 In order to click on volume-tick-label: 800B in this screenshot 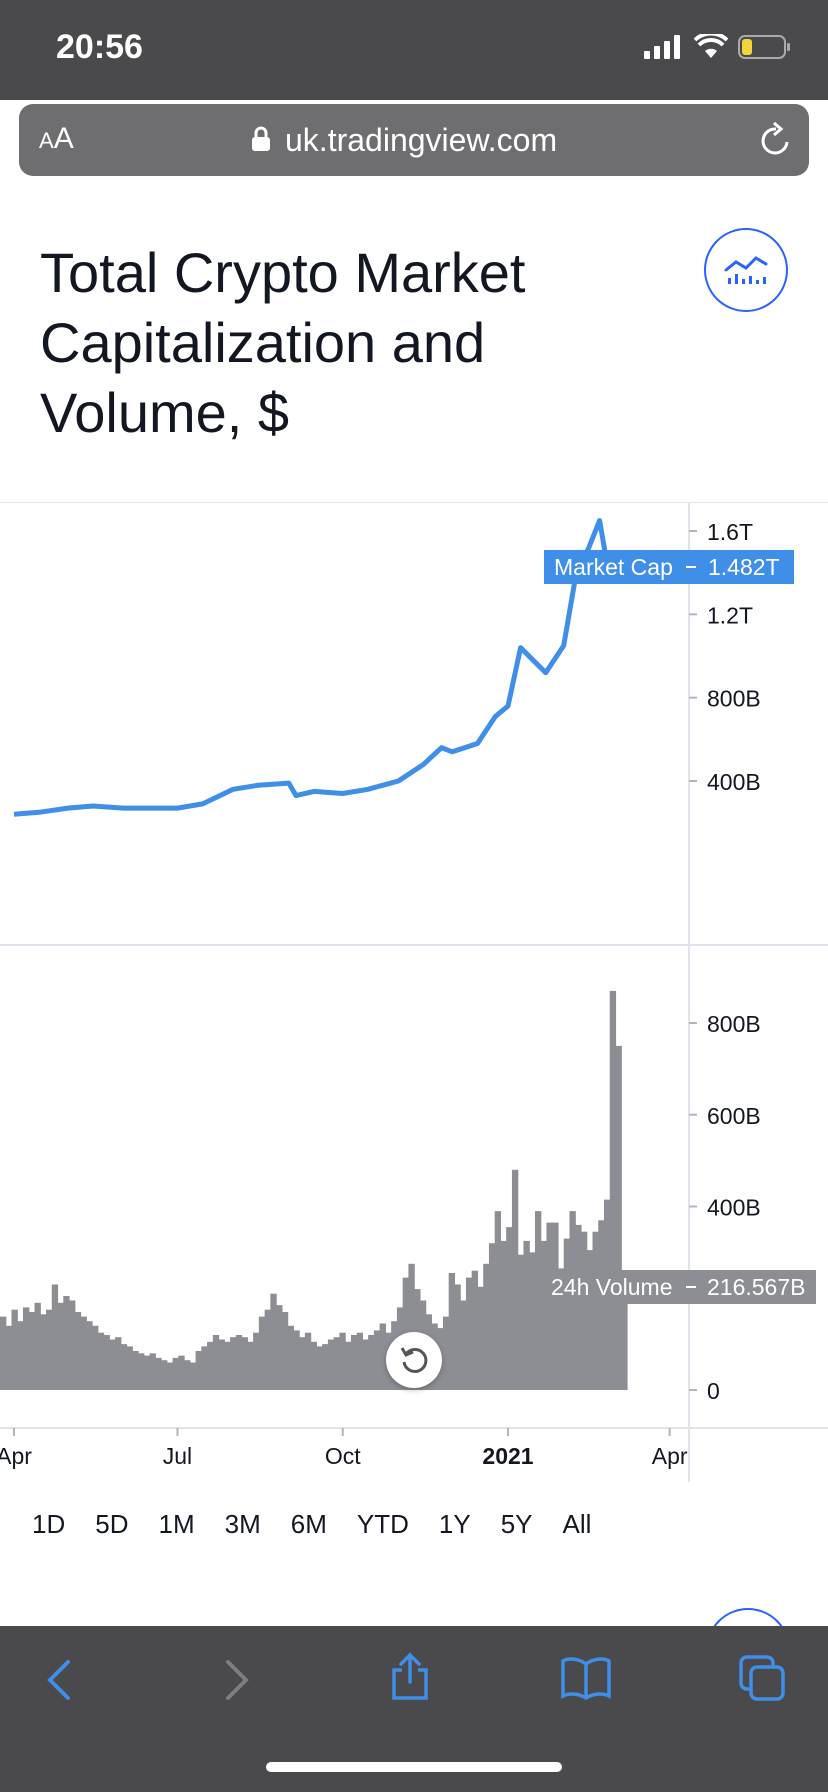, I will do `click(734, 1024)`.